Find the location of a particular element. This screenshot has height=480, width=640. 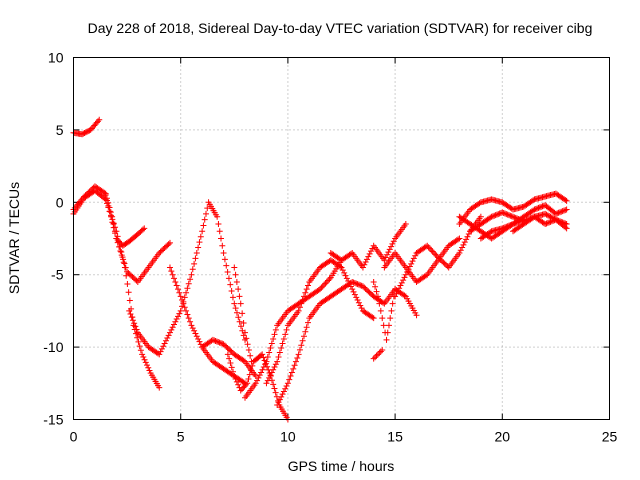

x-tick-label: 15 is located at coordinates (395, 437).